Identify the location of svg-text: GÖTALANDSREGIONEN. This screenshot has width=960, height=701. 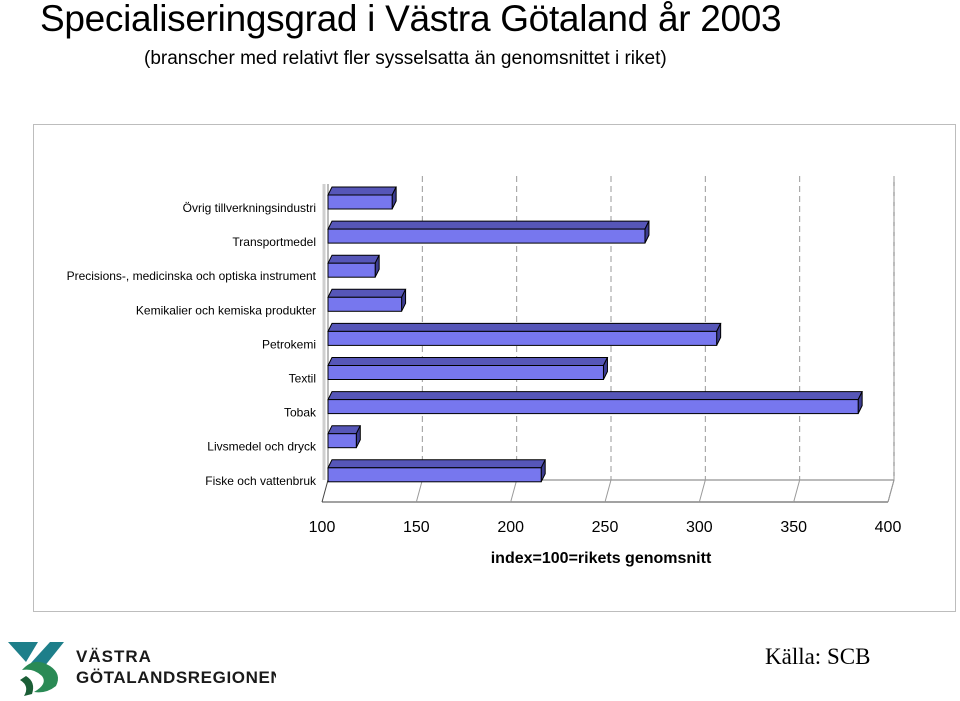
(176, 677).